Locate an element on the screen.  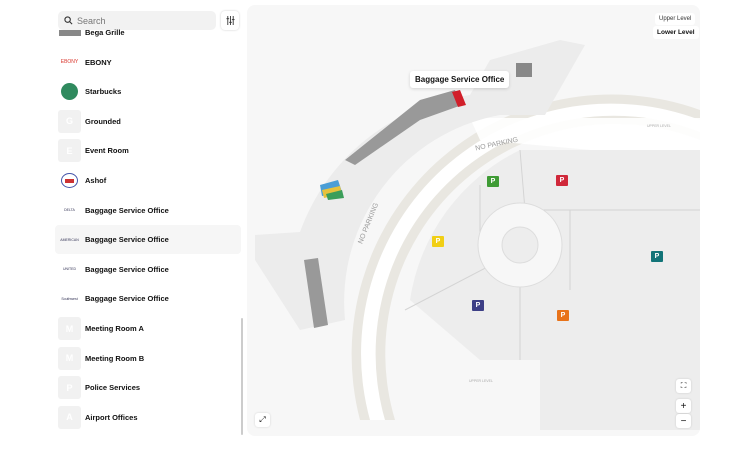
filter-button is located at coordinates (230, 20).